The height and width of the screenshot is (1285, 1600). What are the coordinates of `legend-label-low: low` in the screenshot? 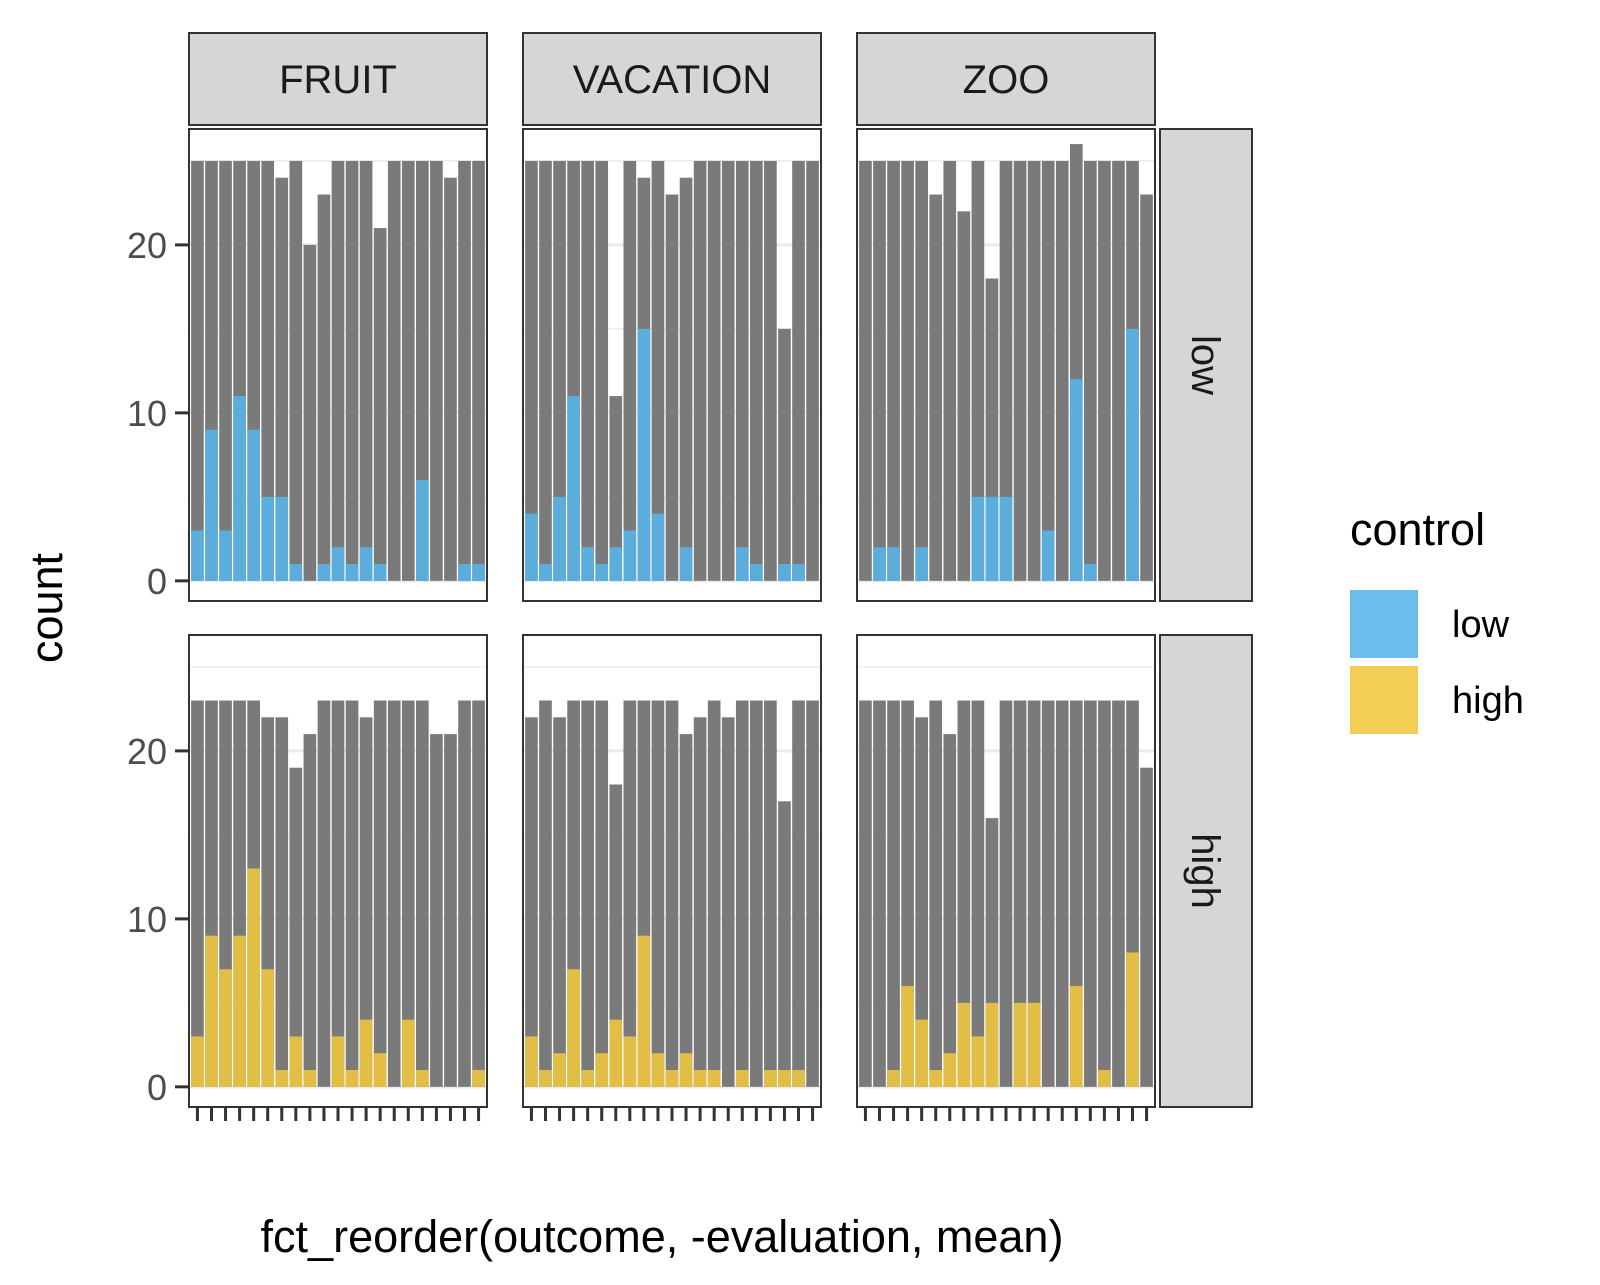 It's located at (1481, 625).